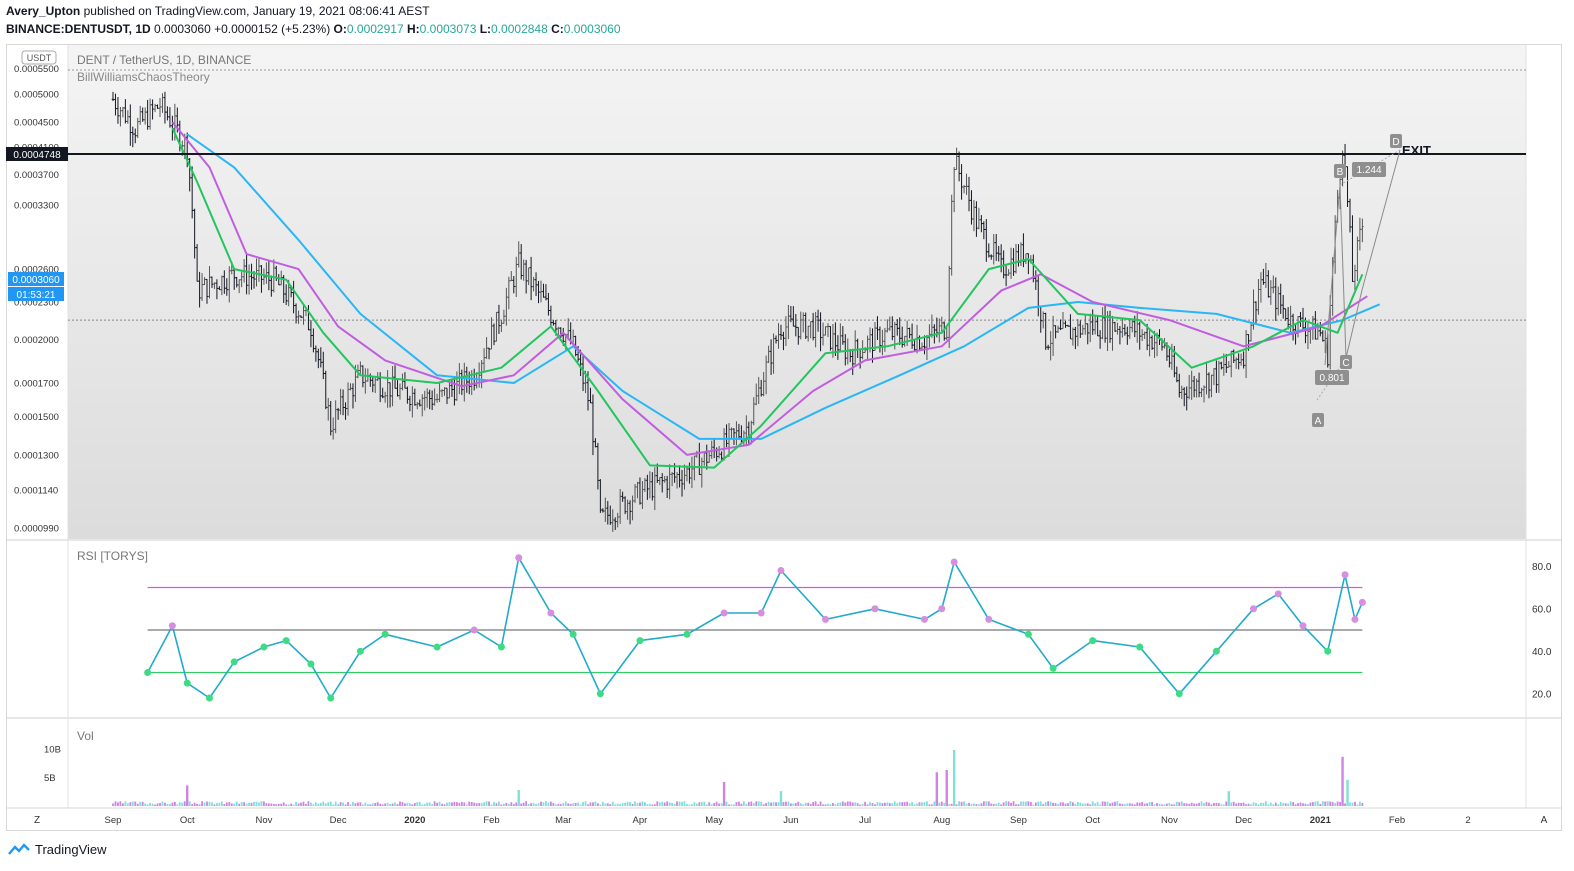 The image size is (1574, 871). What do you see at coordinates (1243, 820) in the screenshot?
I see `time-tick-label: Dec` at bounding box center [1243, 820].